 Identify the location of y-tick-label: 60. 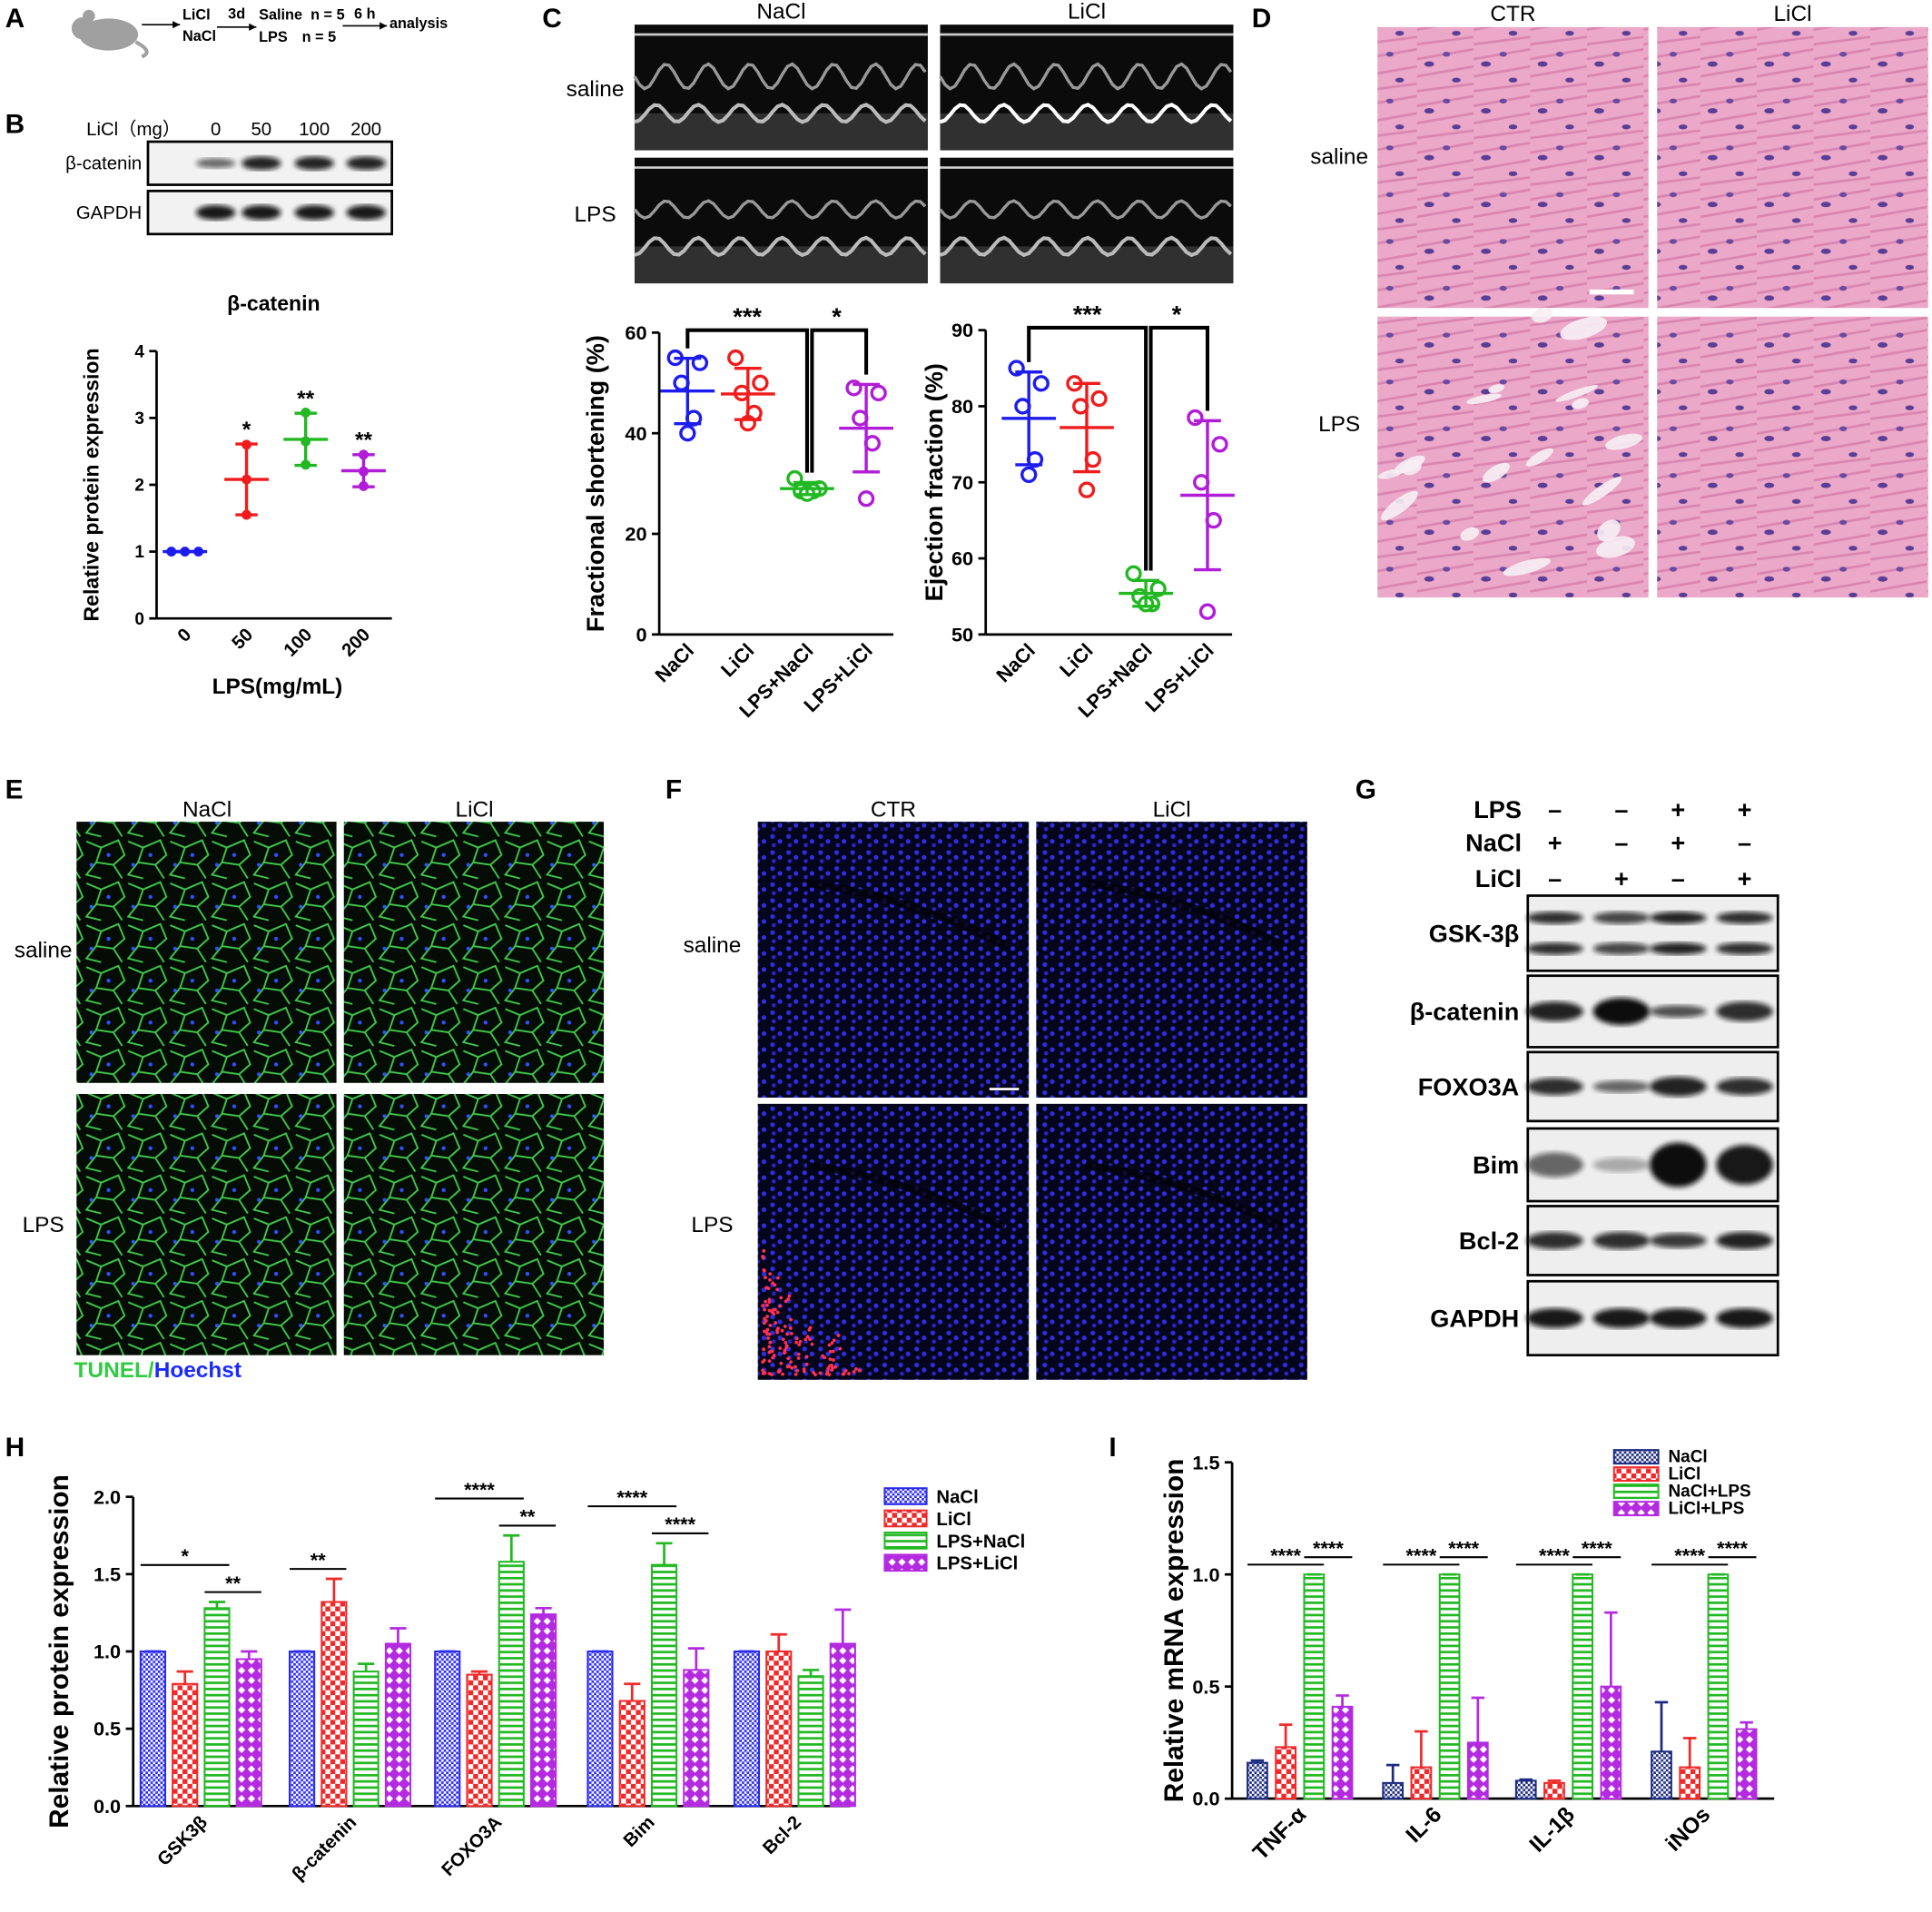
(635, 332).